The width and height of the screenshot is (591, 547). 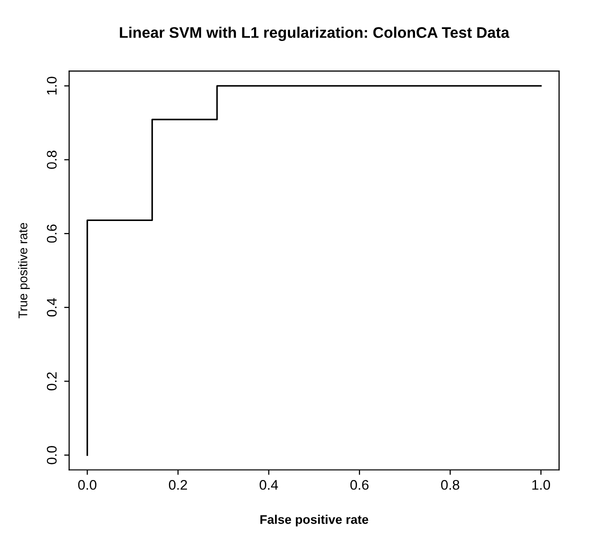 What do you see at coordinates (51, 381) in the screenshot?
I see `y-tick-label: 0.2` at bounding box center [51, 381].